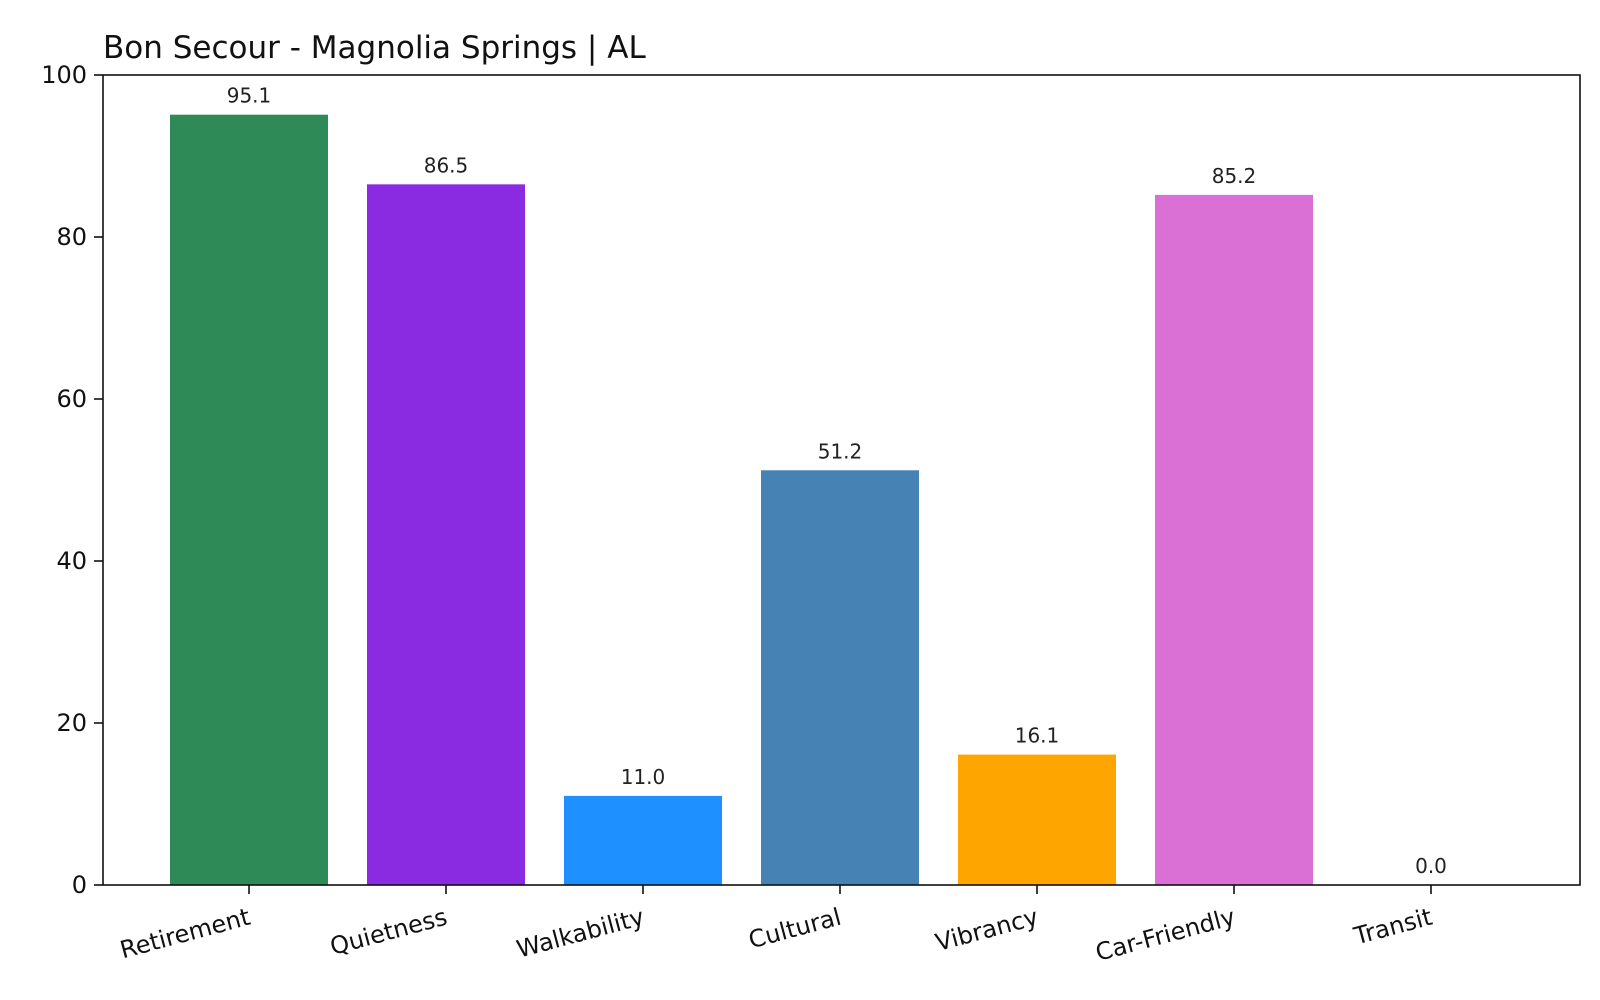 This screenshot has height=1000, width=1600. I want to click on bar-walkability, so click(643, 840).